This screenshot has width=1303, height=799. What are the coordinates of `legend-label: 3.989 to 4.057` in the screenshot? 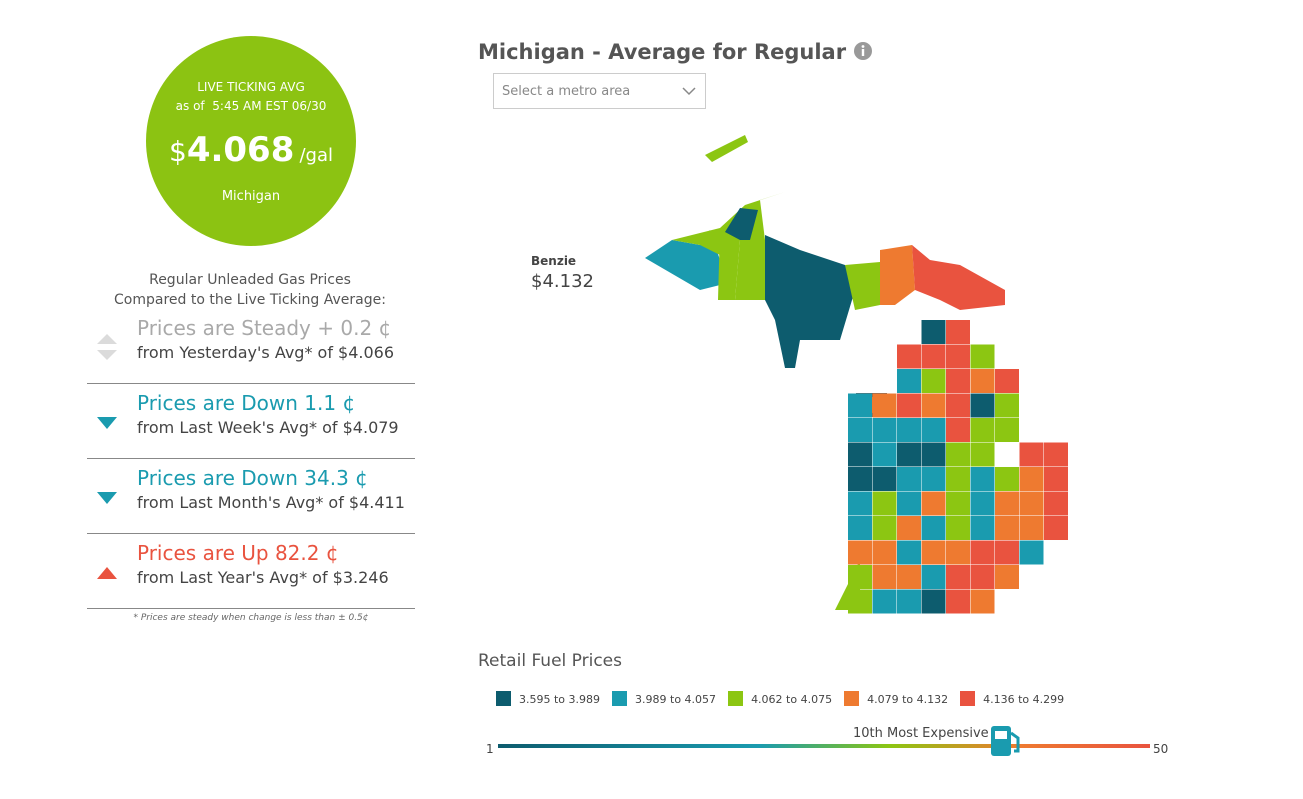 It's located at (676, 699).